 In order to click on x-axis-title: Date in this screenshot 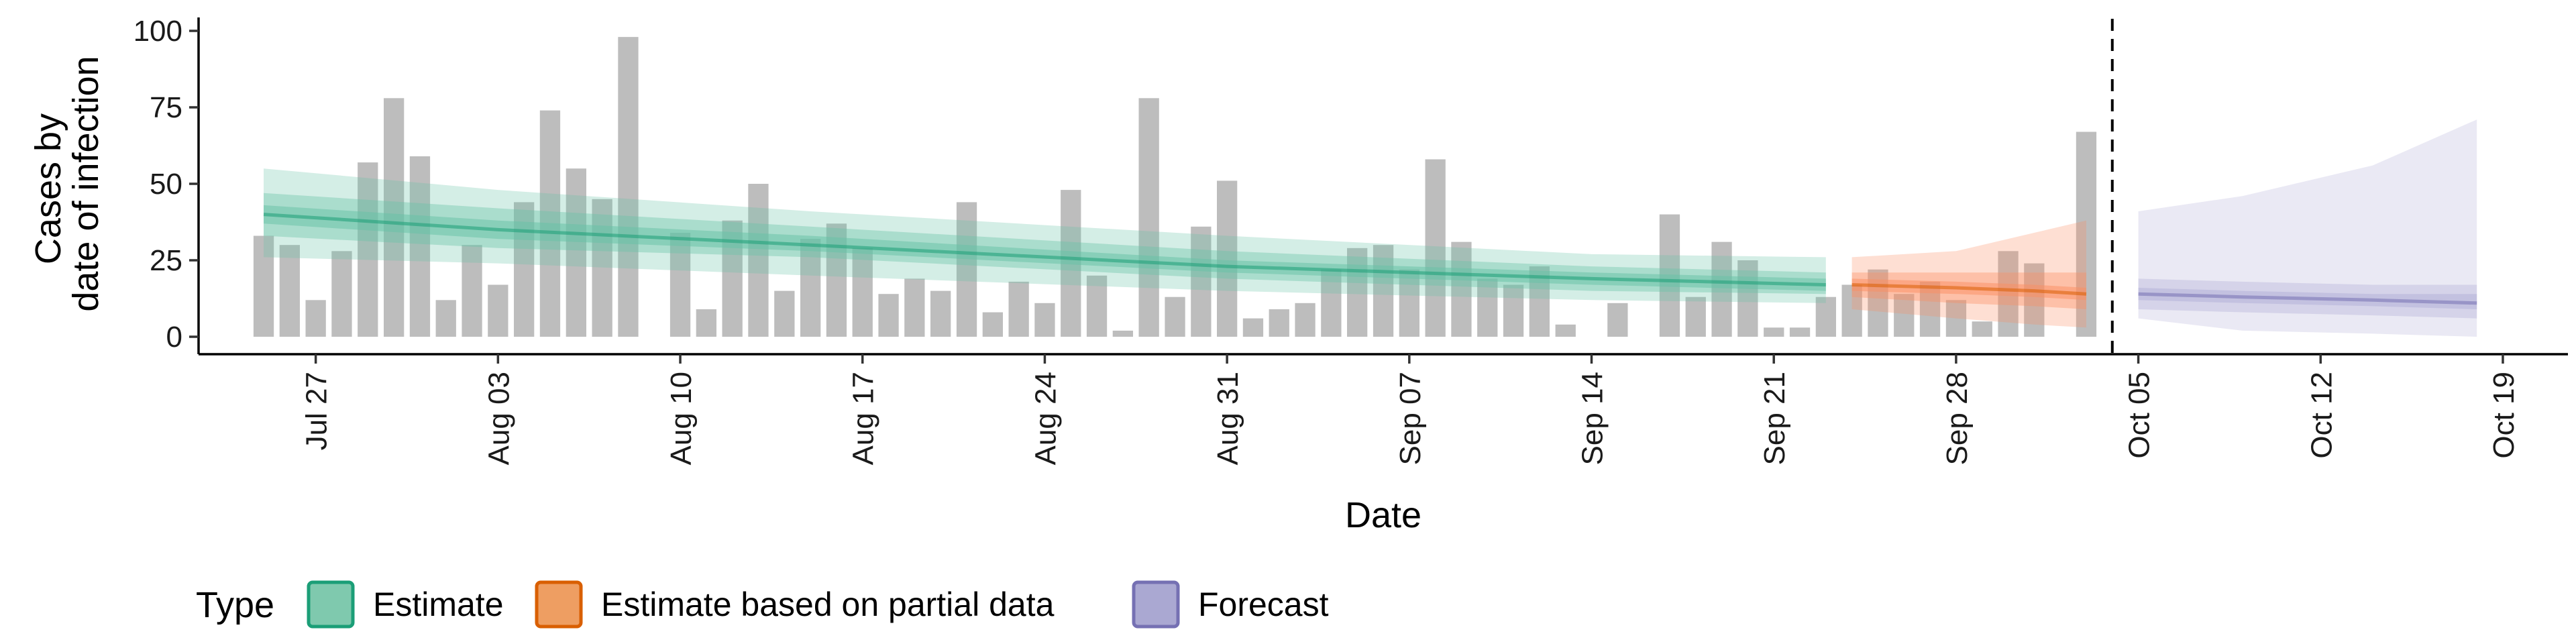, I will do `click(1383, 515)`.